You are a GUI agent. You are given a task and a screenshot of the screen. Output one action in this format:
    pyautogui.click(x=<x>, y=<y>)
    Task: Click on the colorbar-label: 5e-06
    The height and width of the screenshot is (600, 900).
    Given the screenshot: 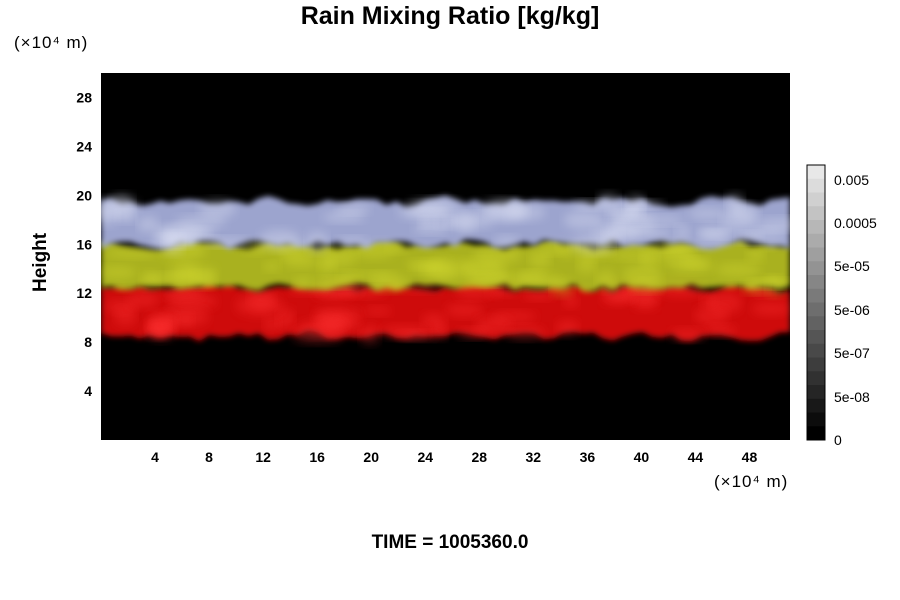 What is the action you would take?
    pyautogui.click(x=852, y=310)
    